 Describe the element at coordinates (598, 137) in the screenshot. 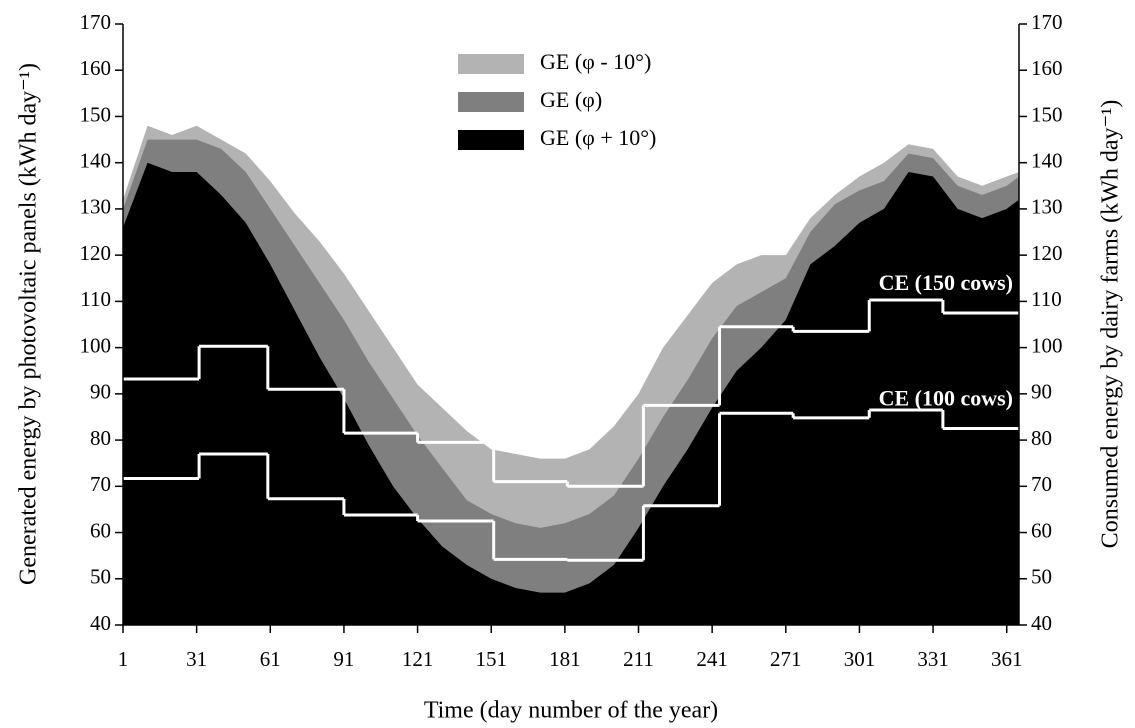

I see `legend-label: GE (φ + 10°)` at that location.